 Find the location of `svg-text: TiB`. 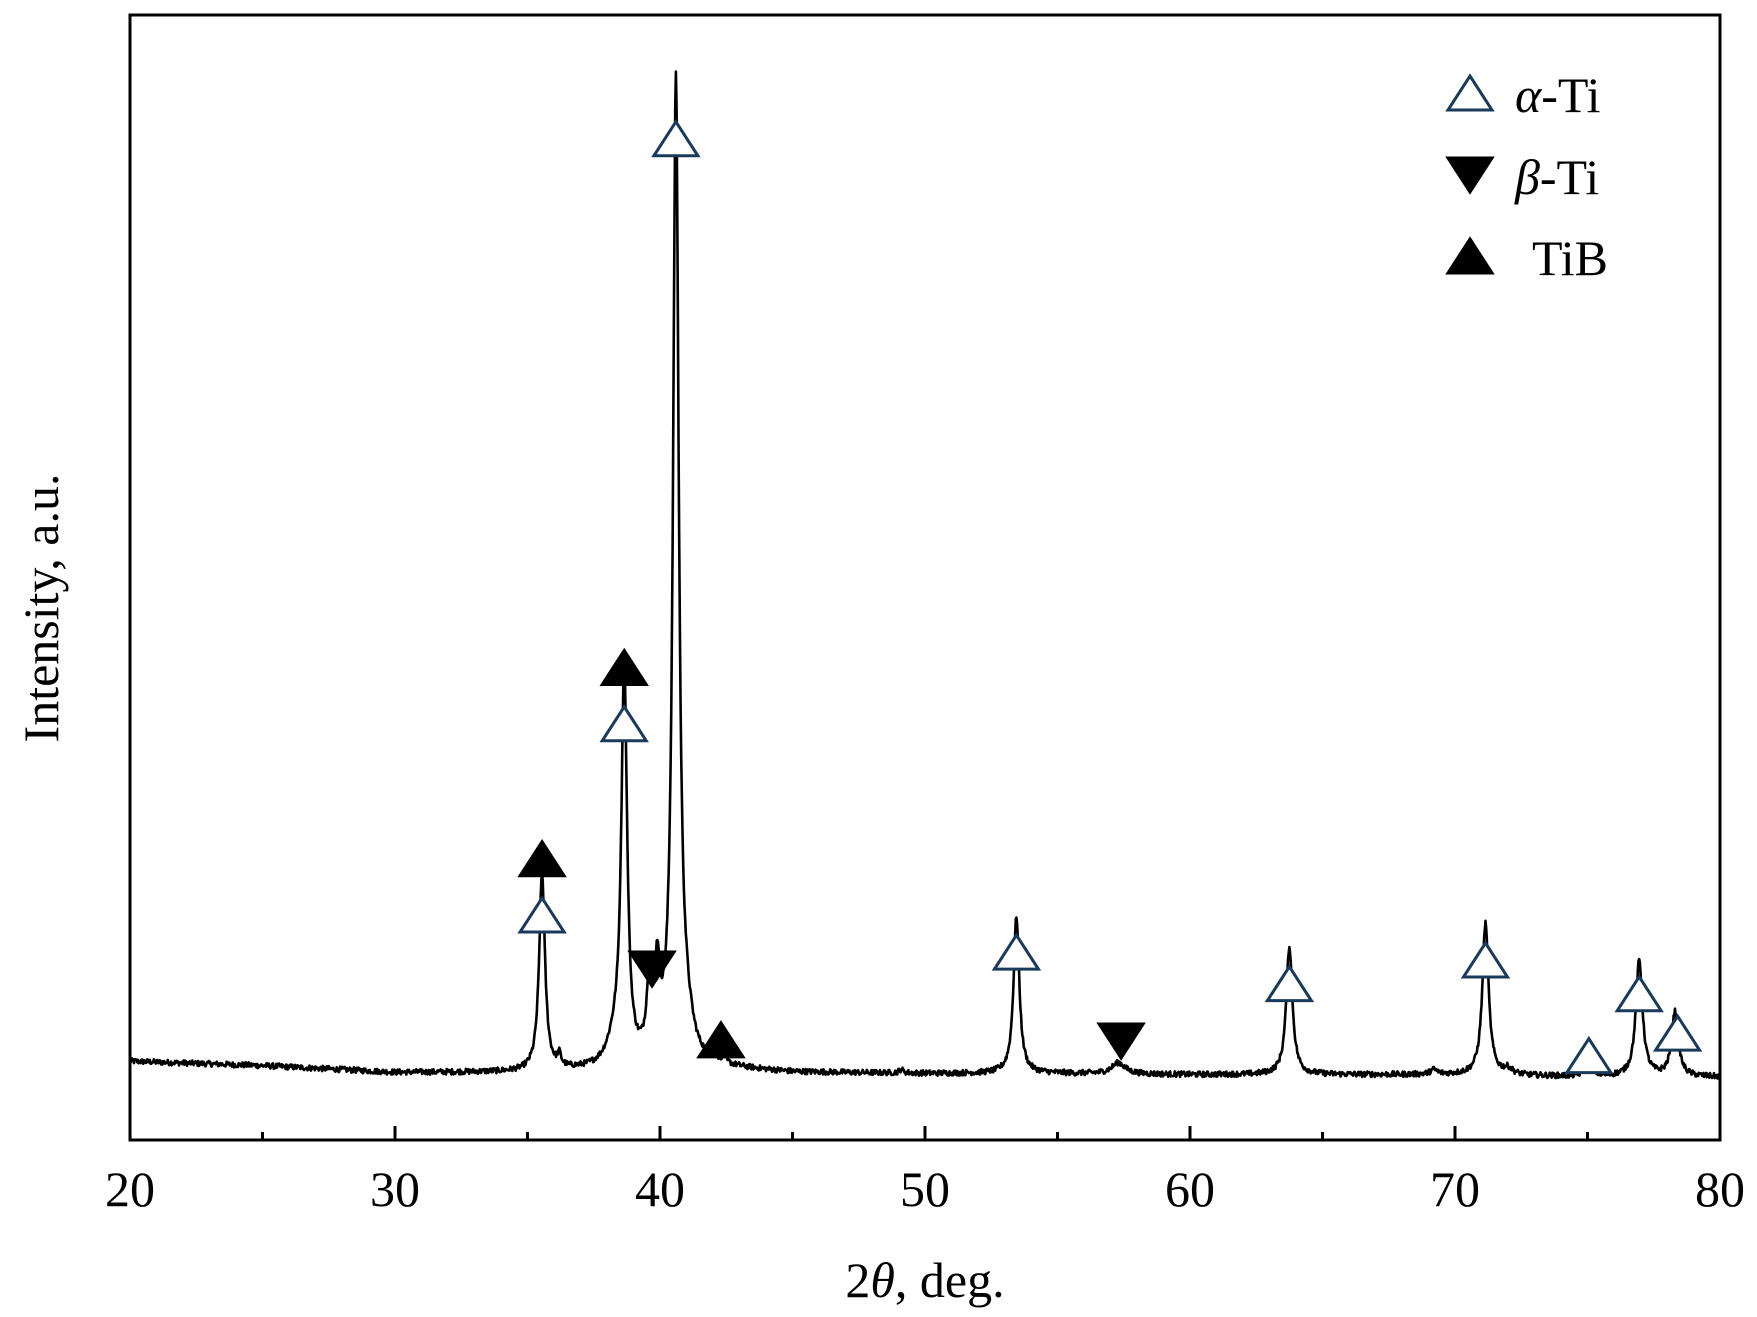

svg-text: TiB is located at coordinates (1570, 258).